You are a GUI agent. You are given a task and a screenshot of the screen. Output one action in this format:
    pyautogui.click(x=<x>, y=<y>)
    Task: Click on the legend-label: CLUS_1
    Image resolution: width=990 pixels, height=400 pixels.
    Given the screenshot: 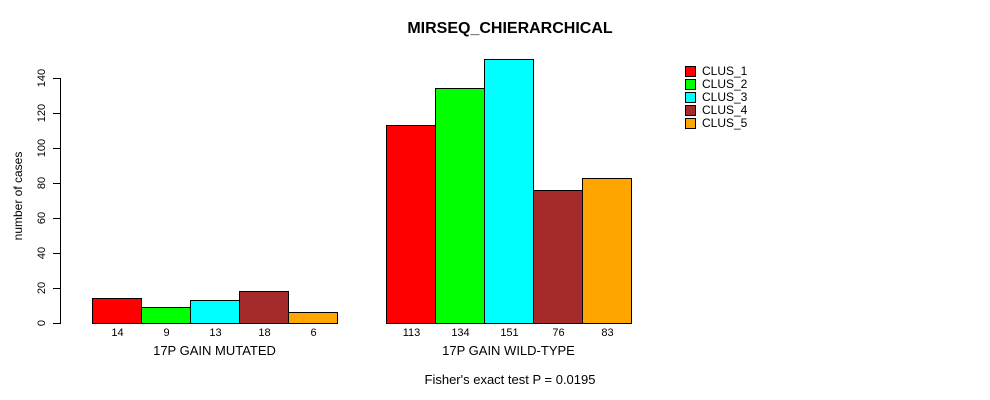 What is the action you would take?
    pyautogui.click(x=725, y=71)
    